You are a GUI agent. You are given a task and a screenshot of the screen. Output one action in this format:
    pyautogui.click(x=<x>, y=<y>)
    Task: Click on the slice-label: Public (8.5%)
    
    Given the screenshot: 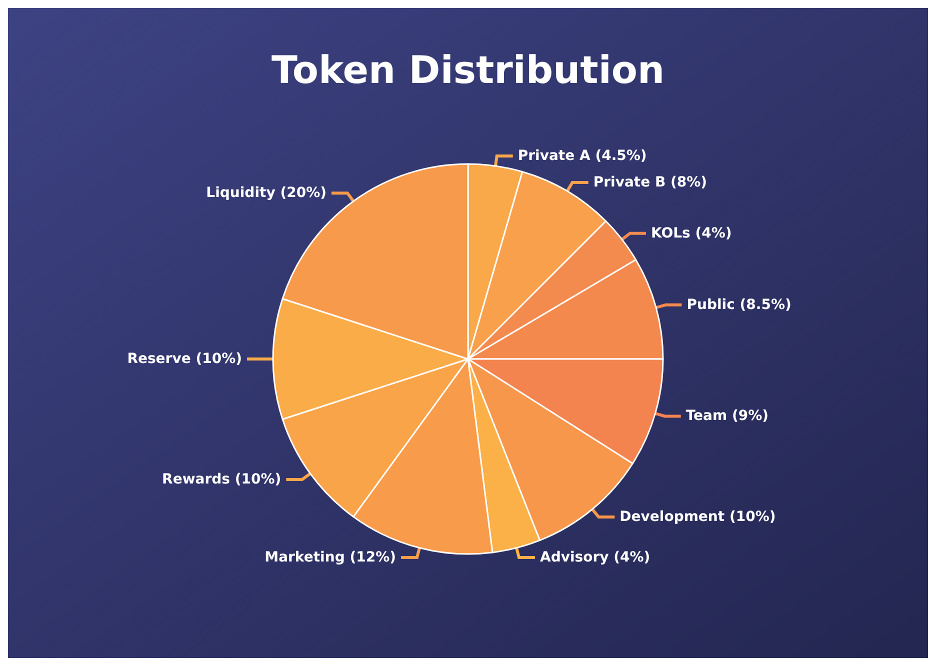 What is the action you would take?
    pyautogui.click(x=739, y=304)
    